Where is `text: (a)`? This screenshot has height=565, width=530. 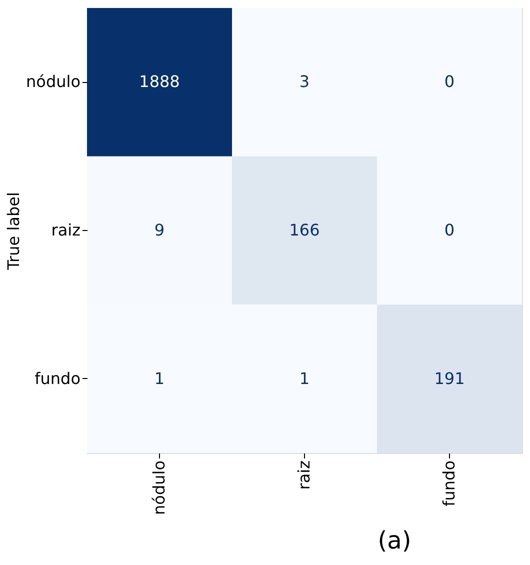 text: (a) is located at coordinates (395, 540).